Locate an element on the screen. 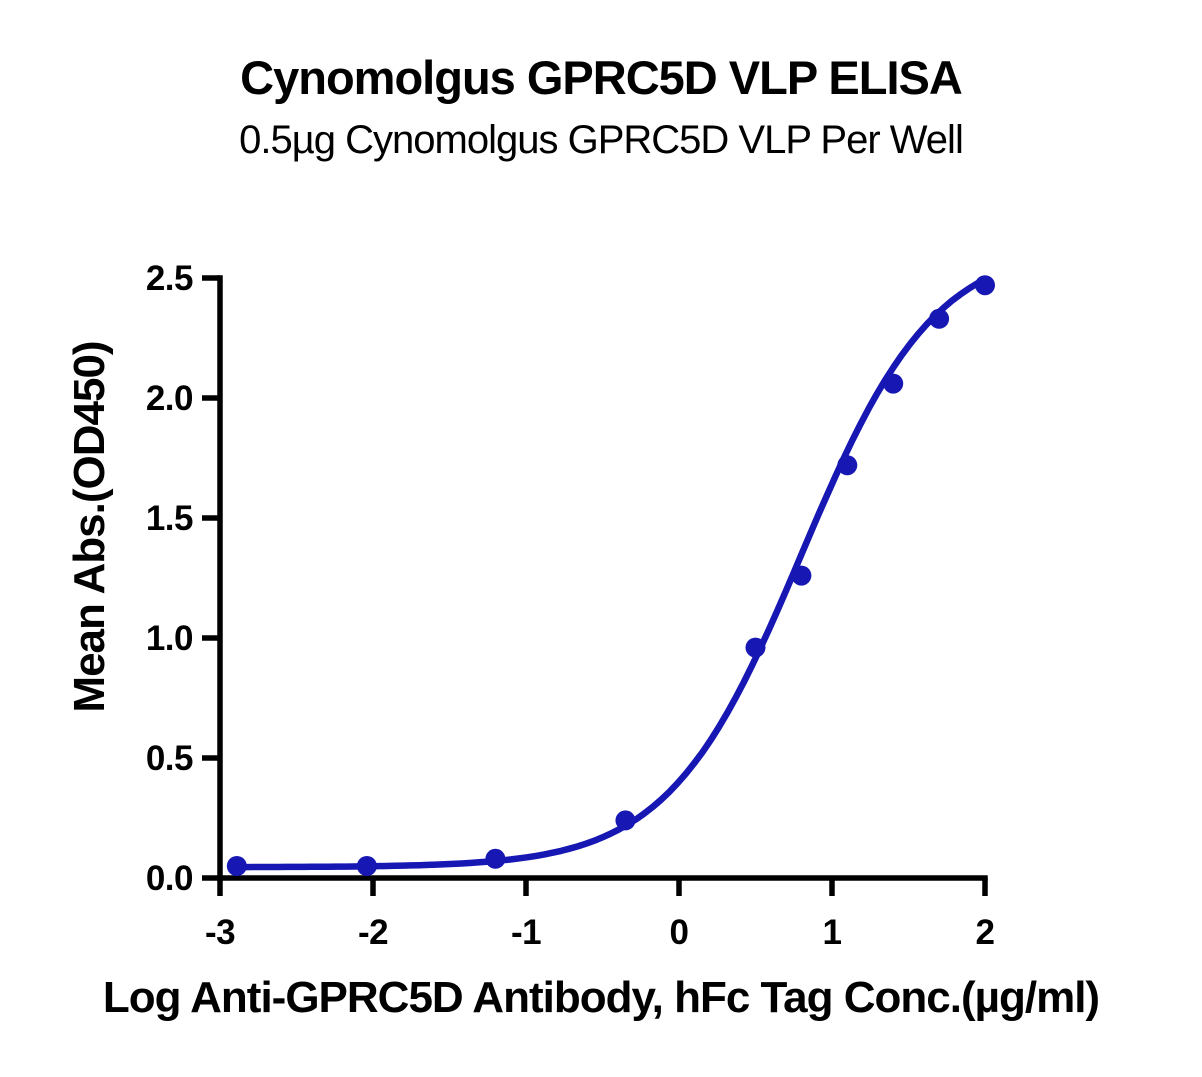 The image size is (1202, 1077). x-tick-label: 2 is located at coordinates (985, 932).